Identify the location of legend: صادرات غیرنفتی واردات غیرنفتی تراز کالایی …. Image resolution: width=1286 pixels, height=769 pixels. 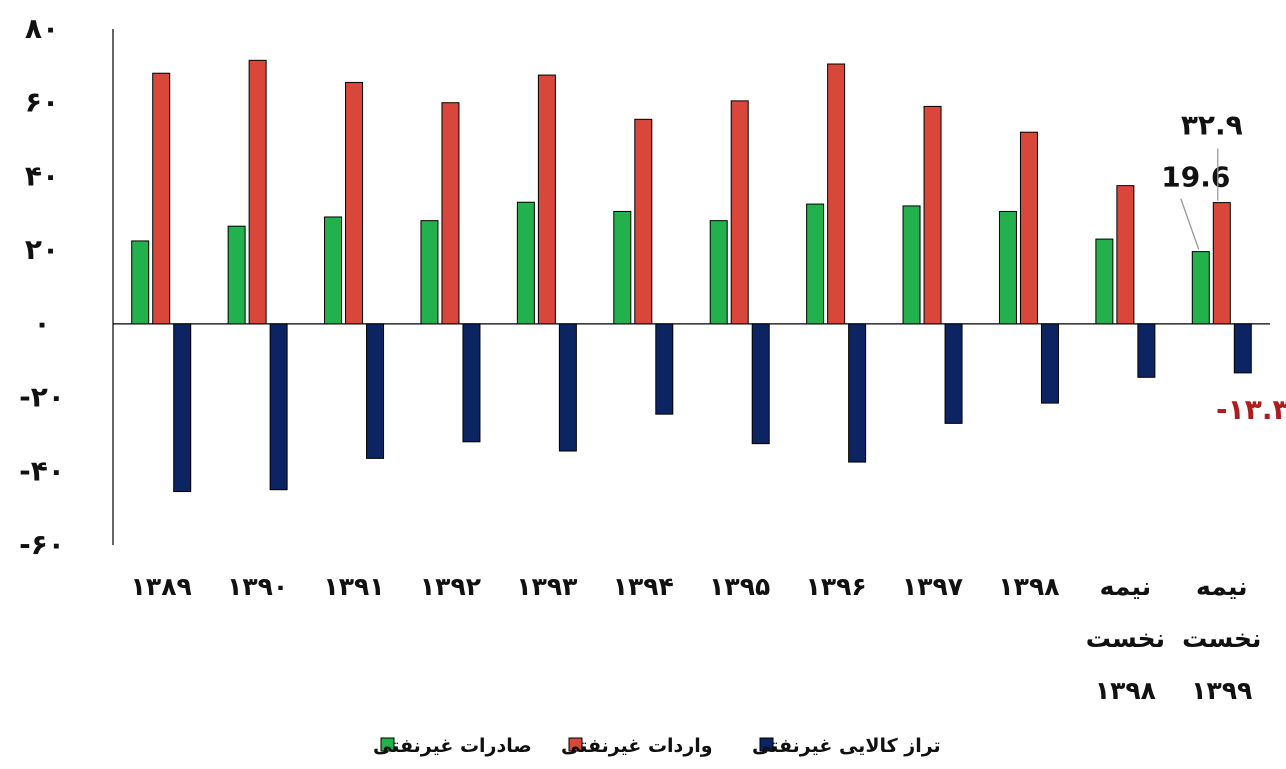
(657, 746).